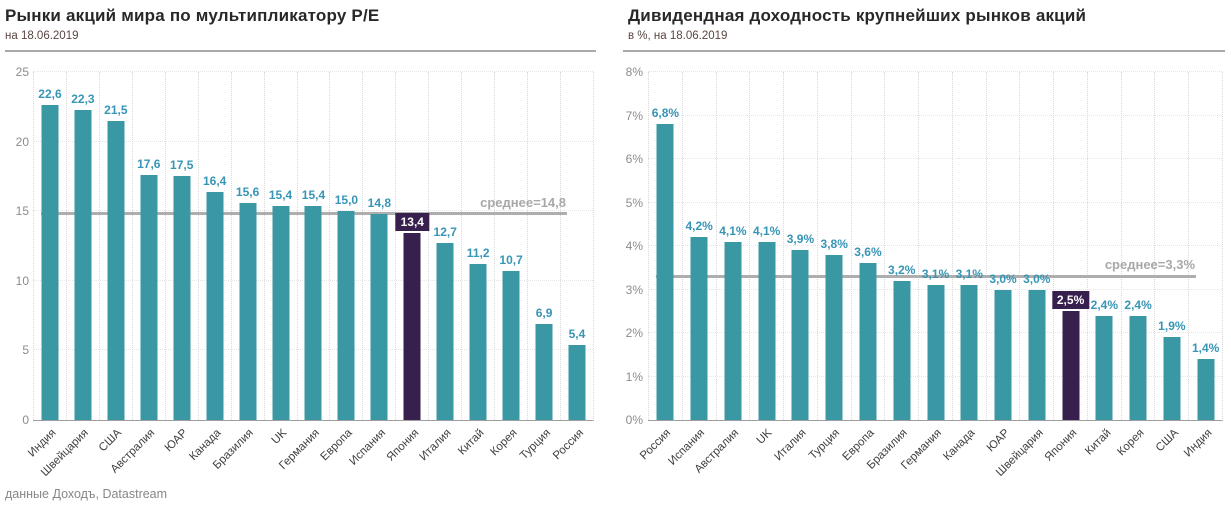  What do you see at coordinates (576, 246) in the screenshot?
I see `category-slot: 5,4` at bounding box center [576, 246].